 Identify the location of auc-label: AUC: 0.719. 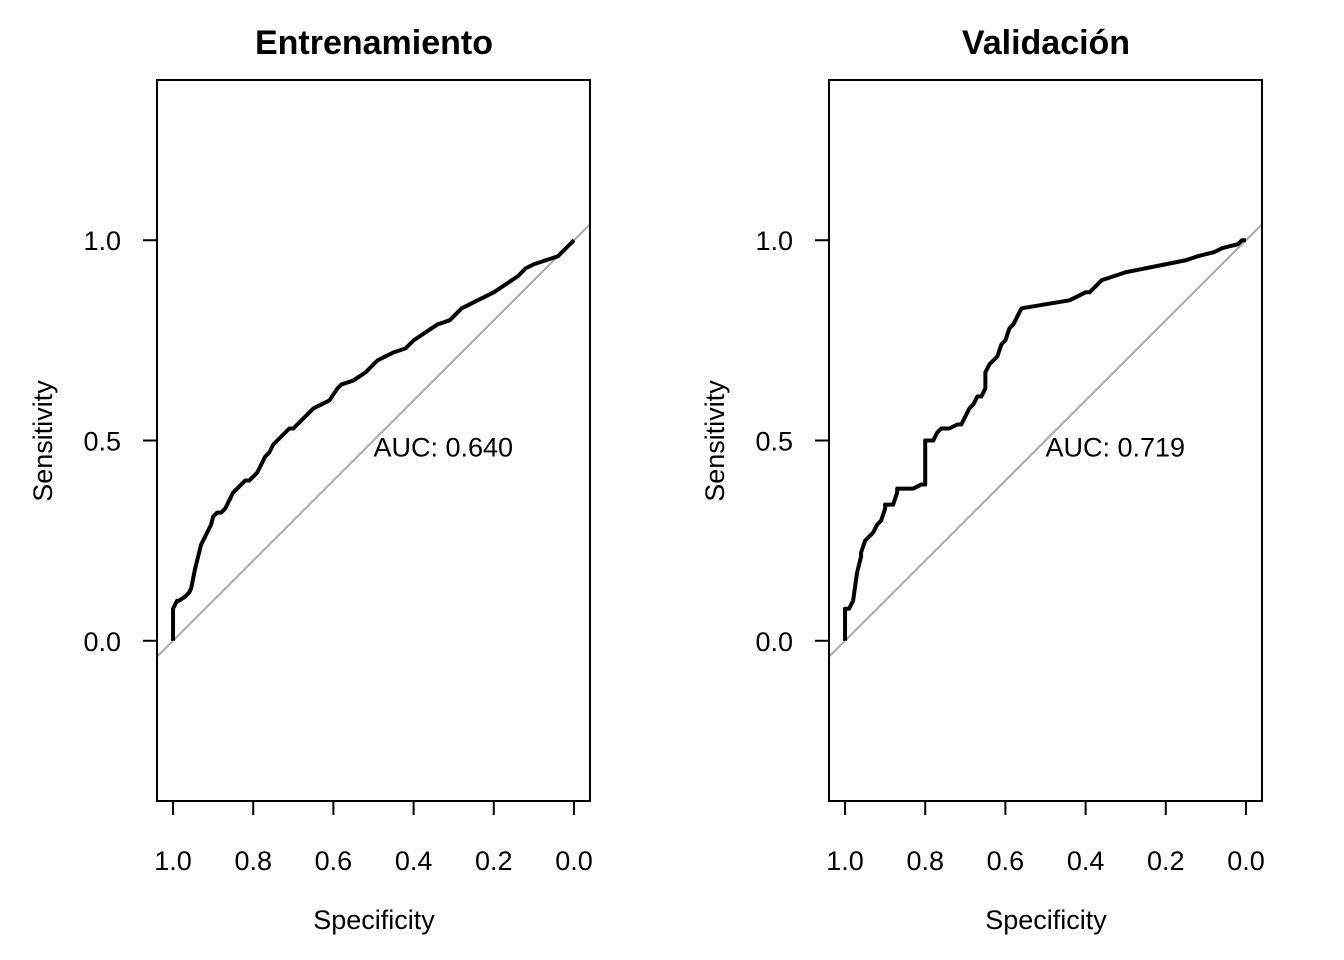
(1116, 448).